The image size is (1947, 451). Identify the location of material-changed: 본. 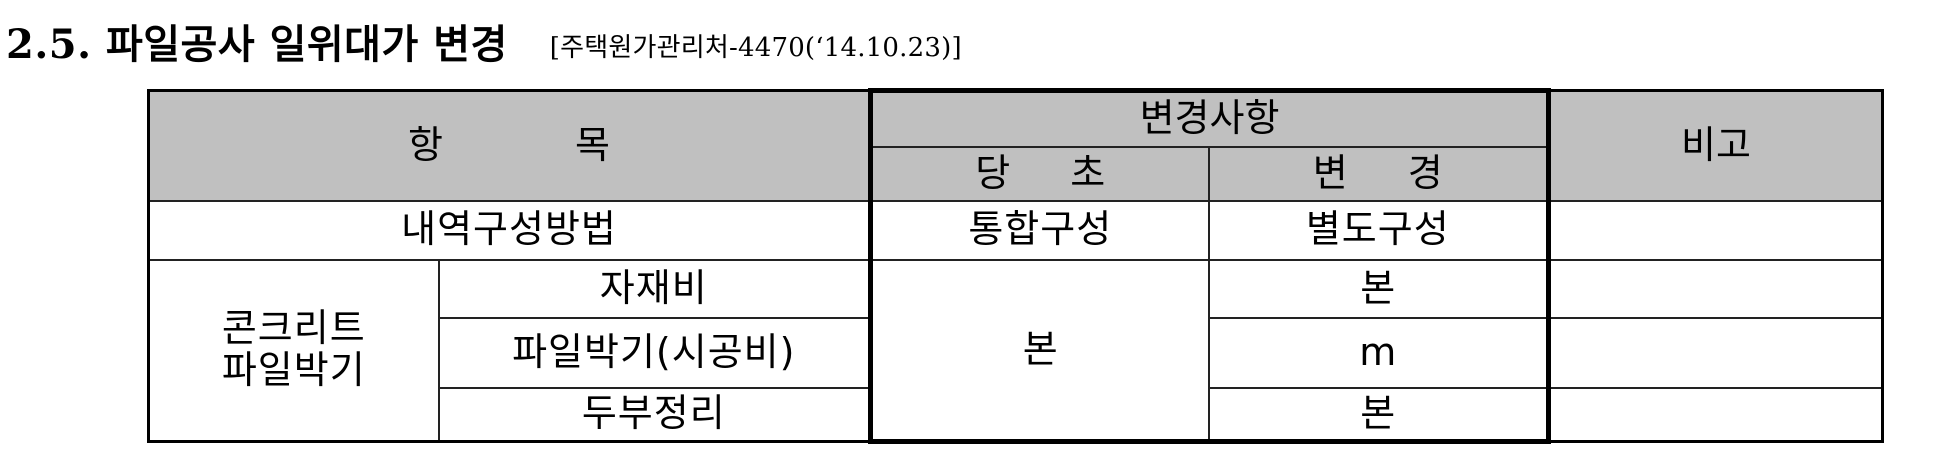
(1379, 288).